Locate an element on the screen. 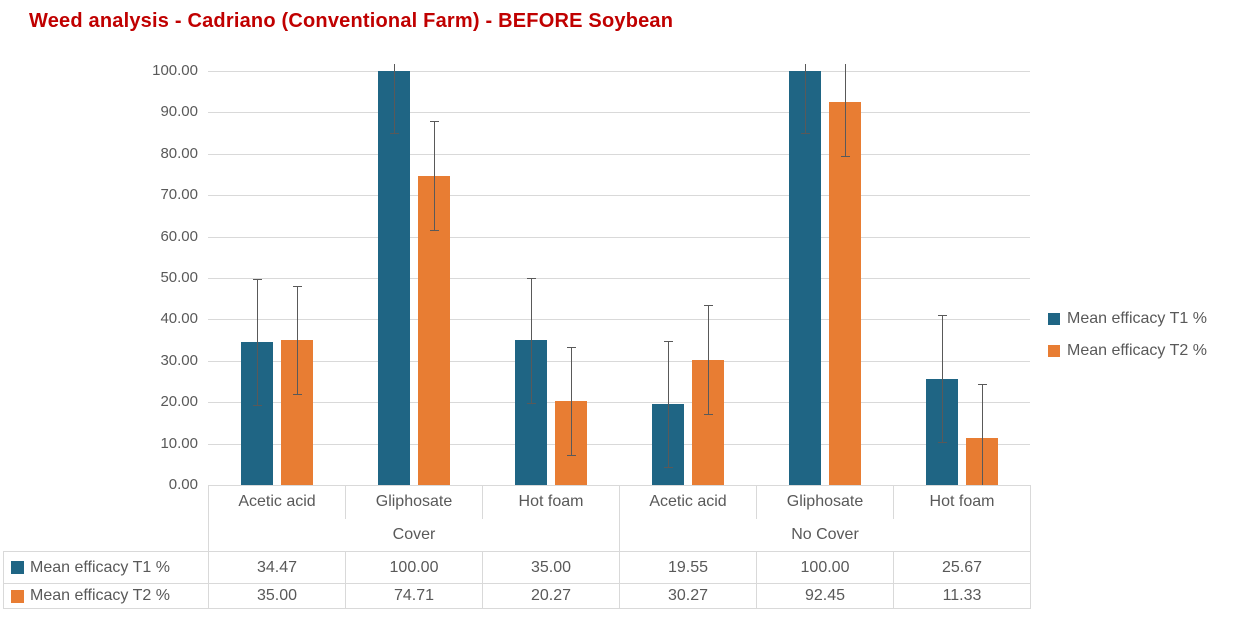 The image size is (1253, 619). value-cell: 92.45 is located at coordinates (825, 596).